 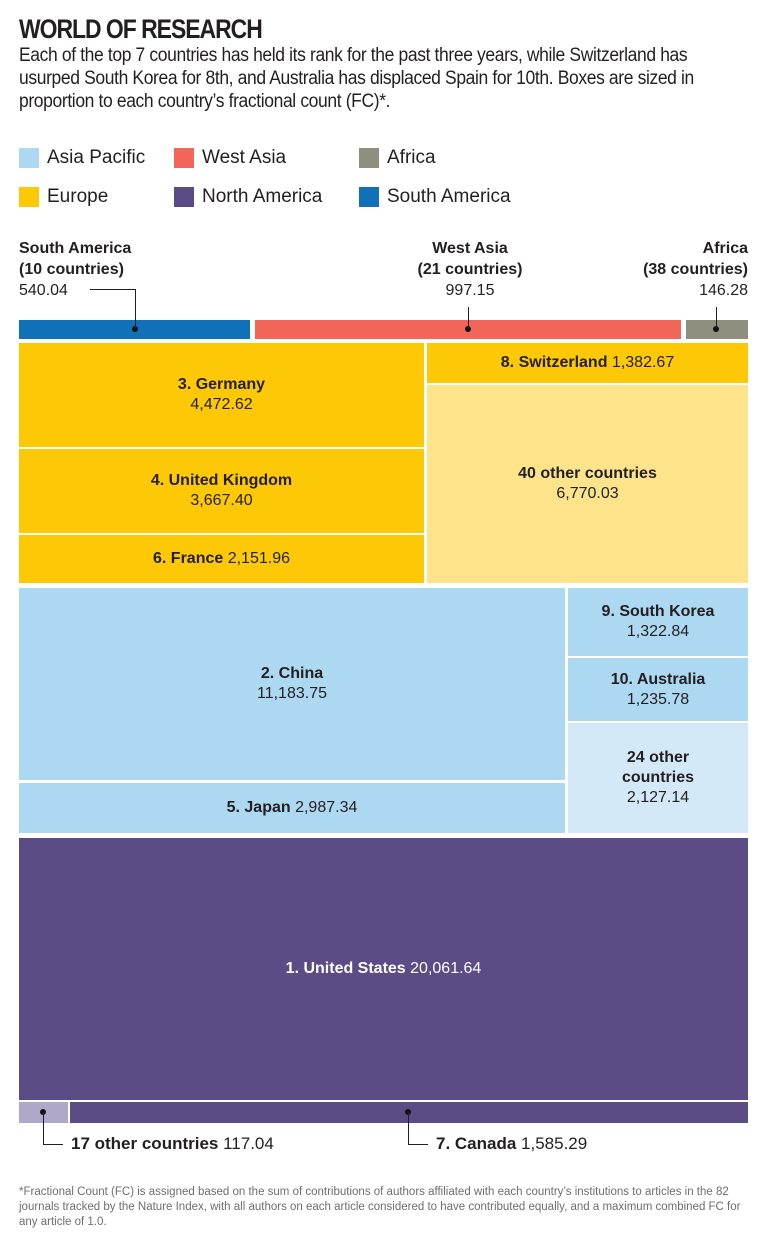 I want to click on box-5-japan: 5. Japan 2,987.34, so click(x=292, y=808).